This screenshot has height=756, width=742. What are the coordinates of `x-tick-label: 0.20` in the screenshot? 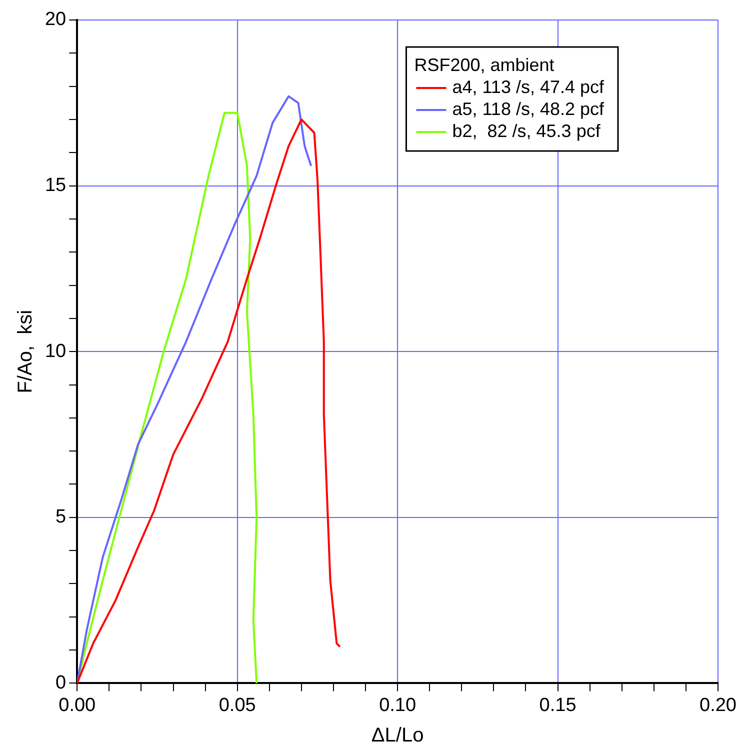 It's located at (718, 705).